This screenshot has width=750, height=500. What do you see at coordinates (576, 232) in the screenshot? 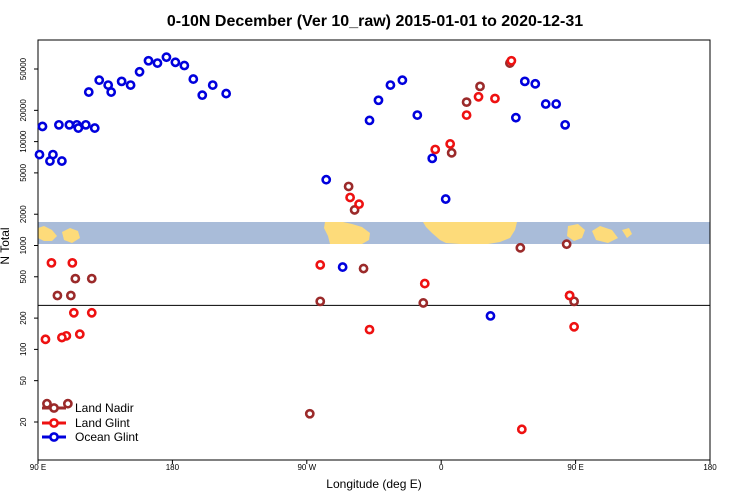
I see `map-land-borneo-right` at bounding box center [576, 232].